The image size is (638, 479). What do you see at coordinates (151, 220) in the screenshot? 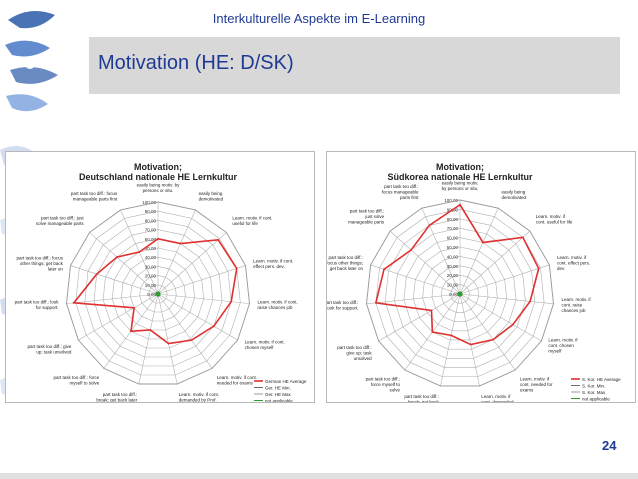
I see `axis-tick-label: 80,00` at bounding box center [151, 220].